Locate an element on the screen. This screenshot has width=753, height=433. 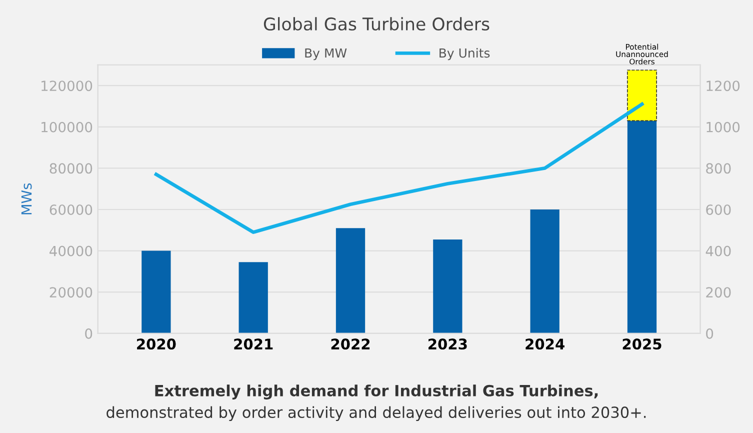
text: demonstrated by order activity and delayed deliveries out into 2030+. is located at coordinates (376, 414).